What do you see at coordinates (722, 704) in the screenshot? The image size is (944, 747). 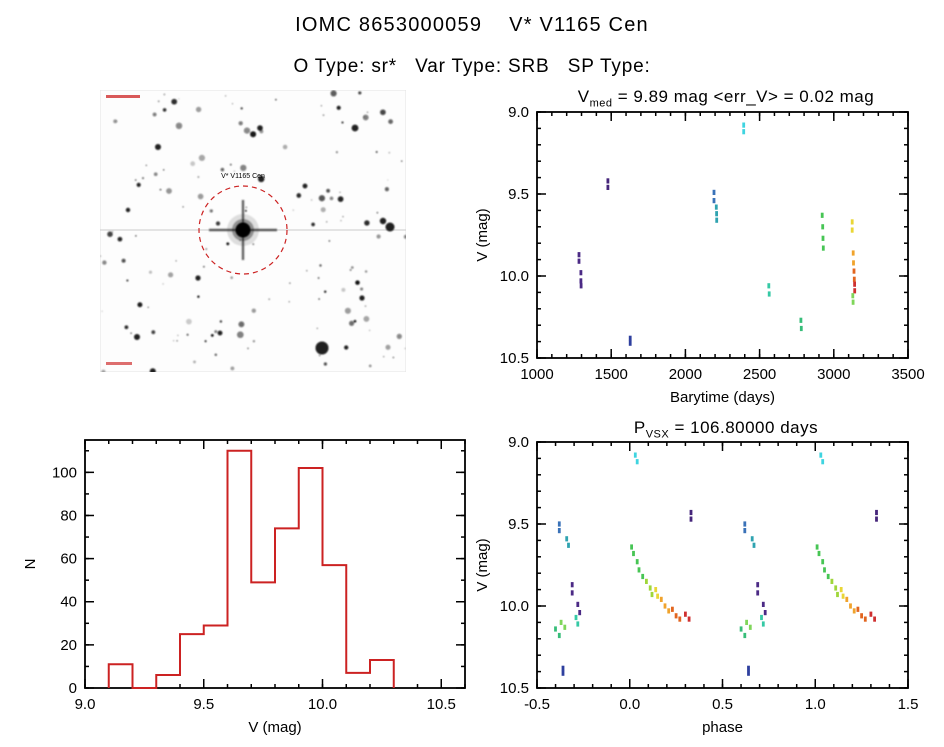 I see `svg-text: 0.5` at bounding box center [722, 704].